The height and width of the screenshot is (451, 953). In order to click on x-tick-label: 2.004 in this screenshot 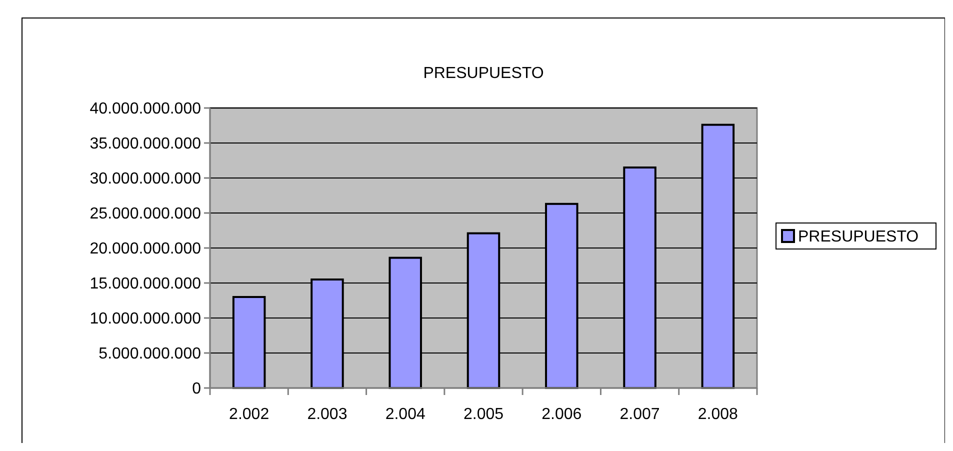, I will do `click(405, 414)`.